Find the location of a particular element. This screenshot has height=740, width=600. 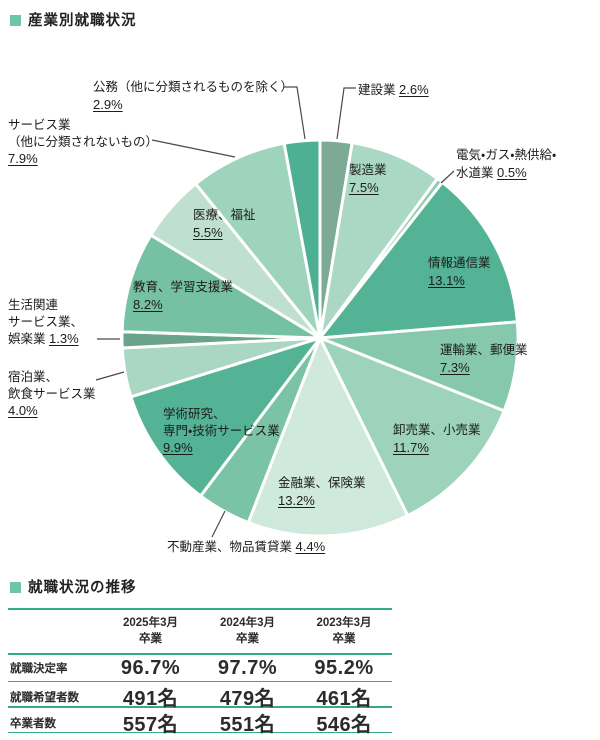

pie-label-line: 教育、学習支援業 is located at coordinates (183, 287).